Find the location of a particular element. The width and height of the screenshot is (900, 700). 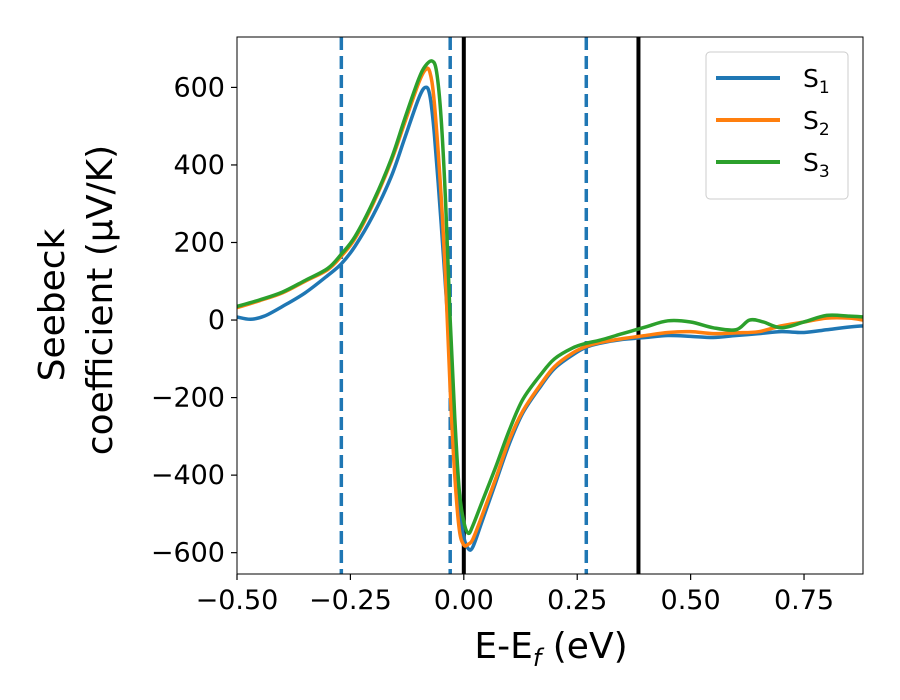

x-axis: −0.50 −0.25 0.00 0.25 0.50 0.75 is located at coordinates (515, 595).